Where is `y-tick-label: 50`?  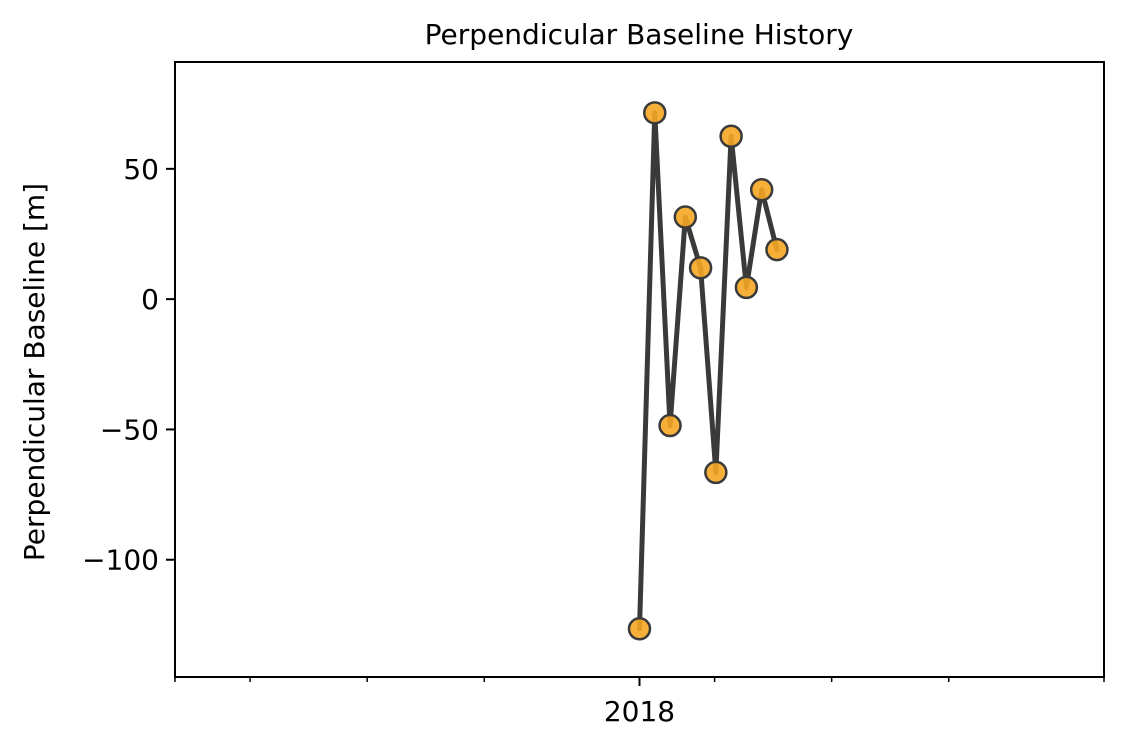 y-tick-label: 50 is located at coordinates (141, 169).